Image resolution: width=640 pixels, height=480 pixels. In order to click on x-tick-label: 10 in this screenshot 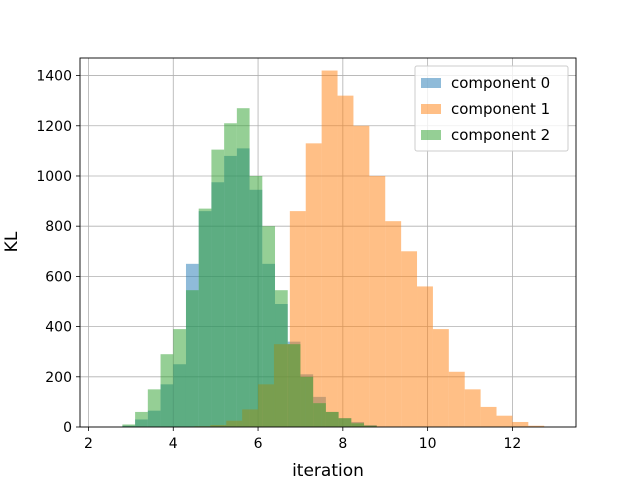, I will do `click(428, 444)`.